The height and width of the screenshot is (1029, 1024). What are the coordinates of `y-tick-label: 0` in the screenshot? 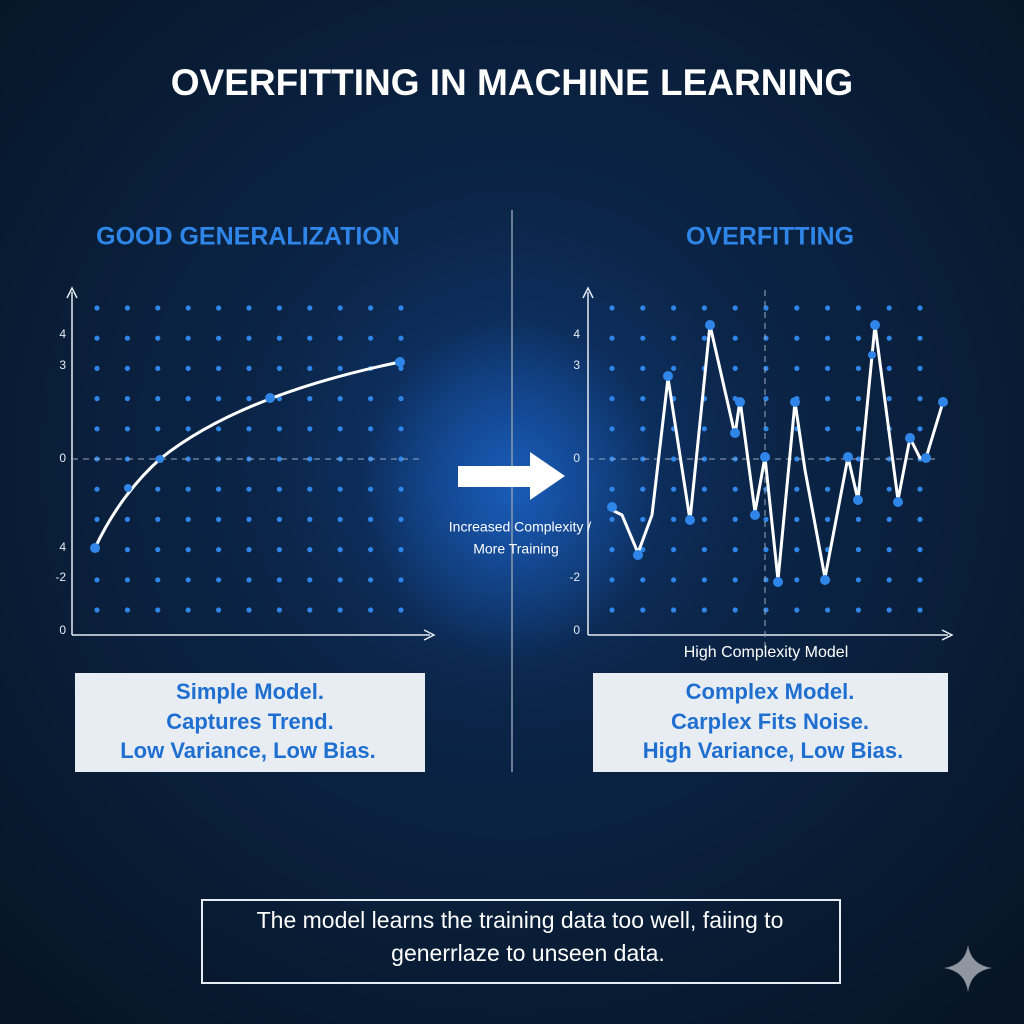 It's located at (62, 630).